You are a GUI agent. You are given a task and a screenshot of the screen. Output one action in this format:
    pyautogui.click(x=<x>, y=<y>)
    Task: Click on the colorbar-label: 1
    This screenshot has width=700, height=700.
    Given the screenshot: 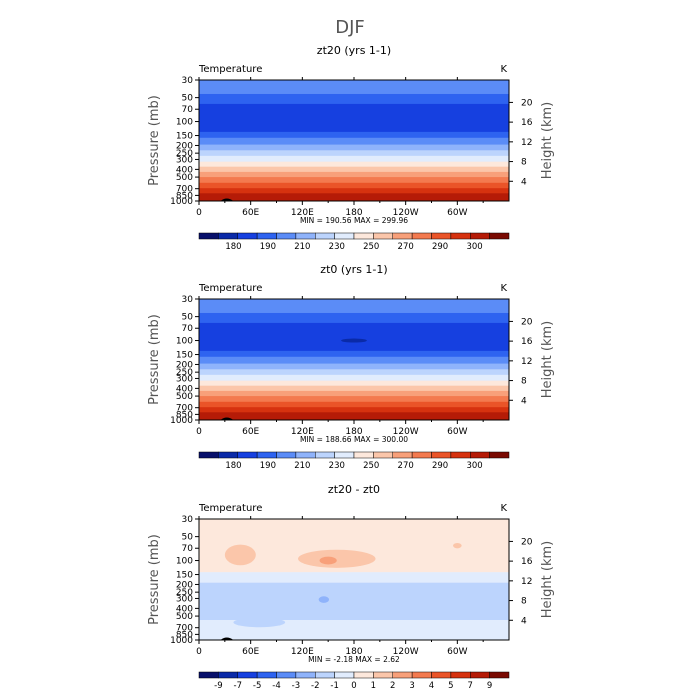 What is the action you would take?
    pyautogui.click(x=373, y=686)
    